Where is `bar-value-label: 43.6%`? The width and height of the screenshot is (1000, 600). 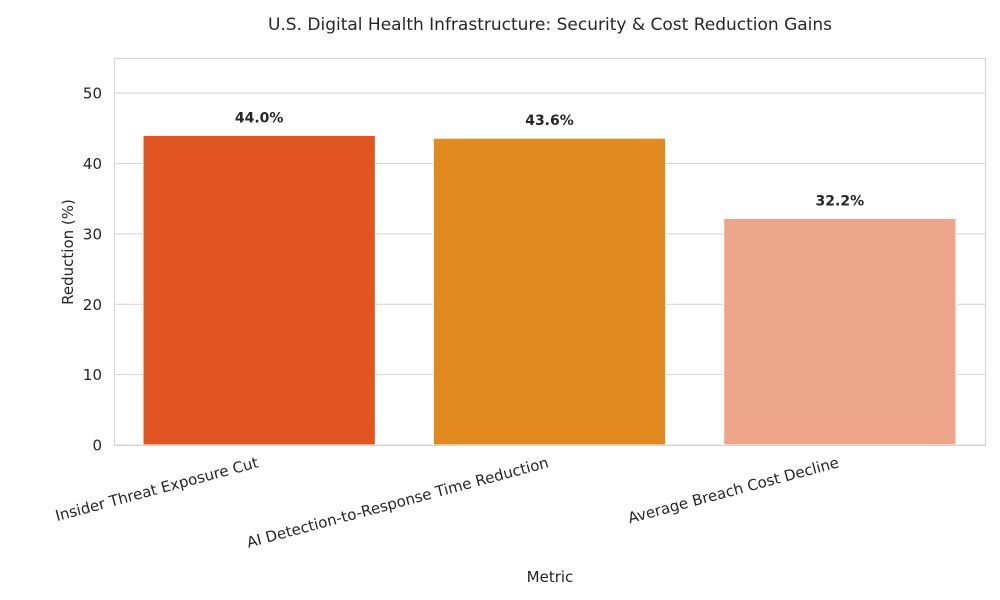
bar-value-label: 43.6% is located at coordinates (549, 121).